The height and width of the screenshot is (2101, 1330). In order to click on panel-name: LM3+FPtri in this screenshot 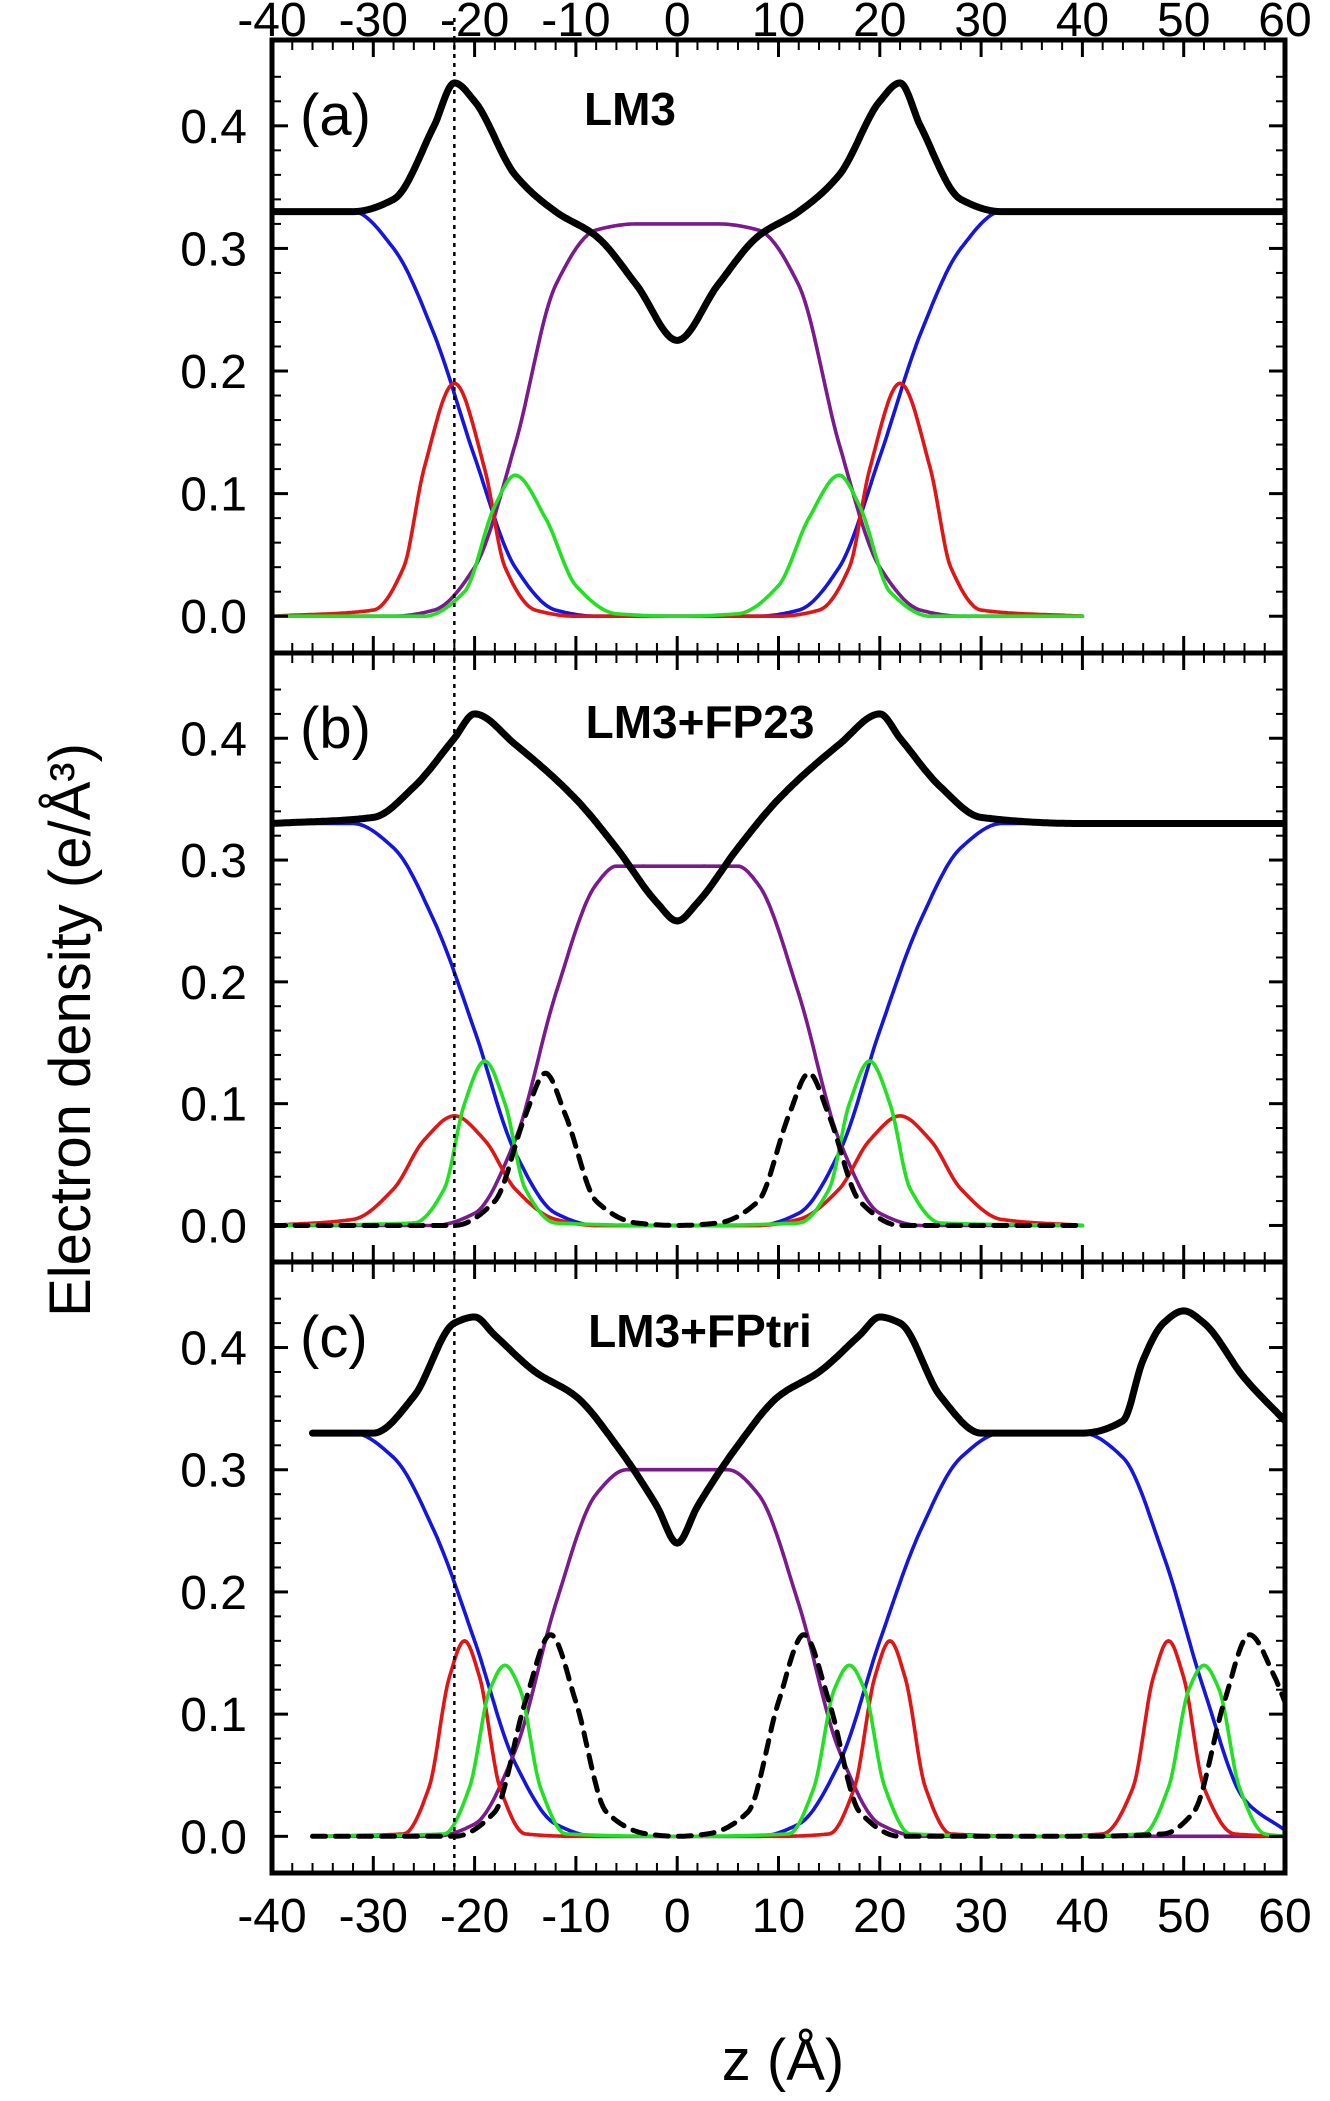, I will do `click(700, 1331)`.